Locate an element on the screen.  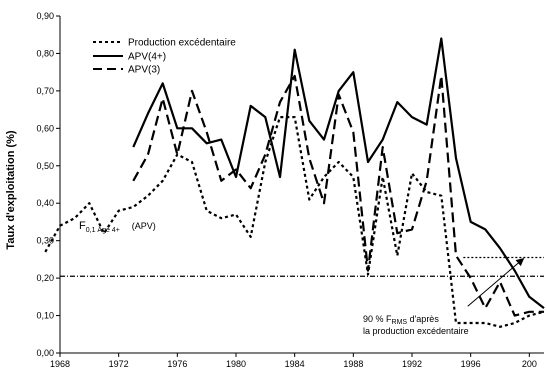
y-tick-label: 0,70 is located at coordinates (45, 91).